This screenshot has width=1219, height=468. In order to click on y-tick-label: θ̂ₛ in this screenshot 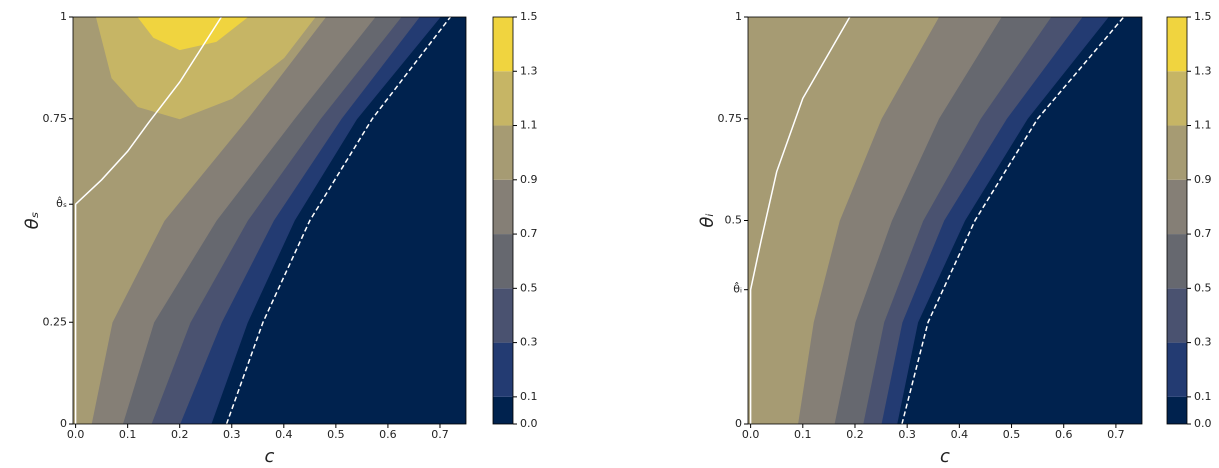, I will do `click(61, 203)`.